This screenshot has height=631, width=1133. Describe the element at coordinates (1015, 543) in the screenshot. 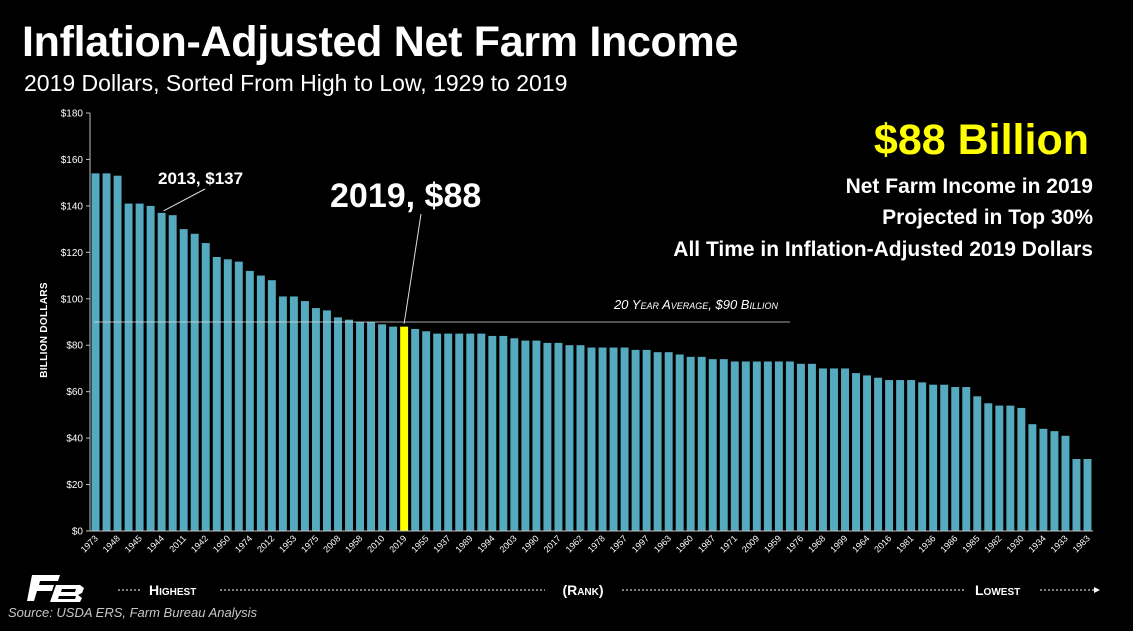

I see `x-tick-label: 1930` at that location.